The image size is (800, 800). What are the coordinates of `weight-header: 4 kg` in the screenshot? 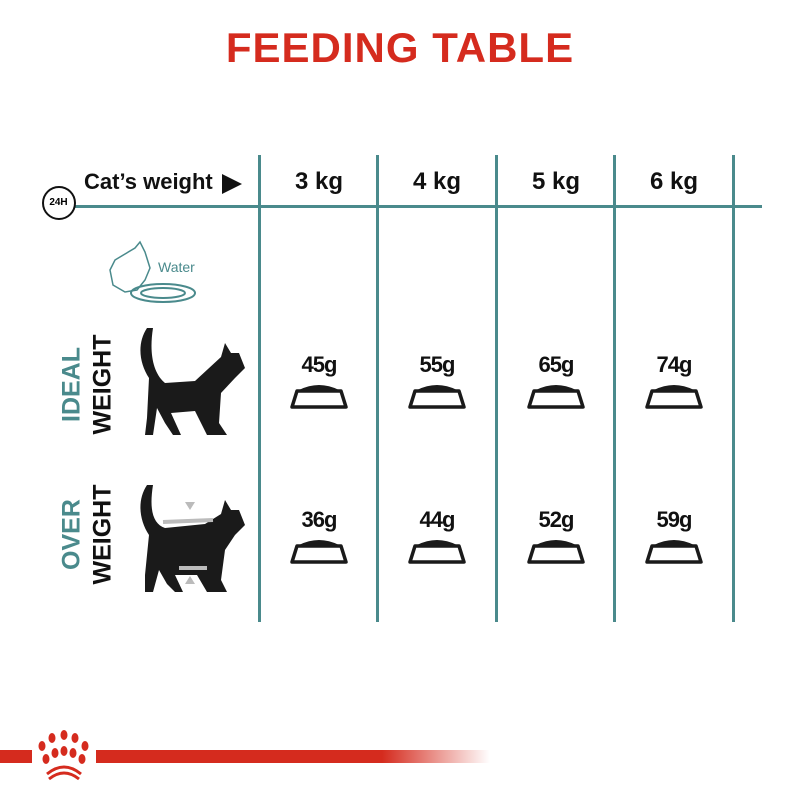 It's located at (437, 181).